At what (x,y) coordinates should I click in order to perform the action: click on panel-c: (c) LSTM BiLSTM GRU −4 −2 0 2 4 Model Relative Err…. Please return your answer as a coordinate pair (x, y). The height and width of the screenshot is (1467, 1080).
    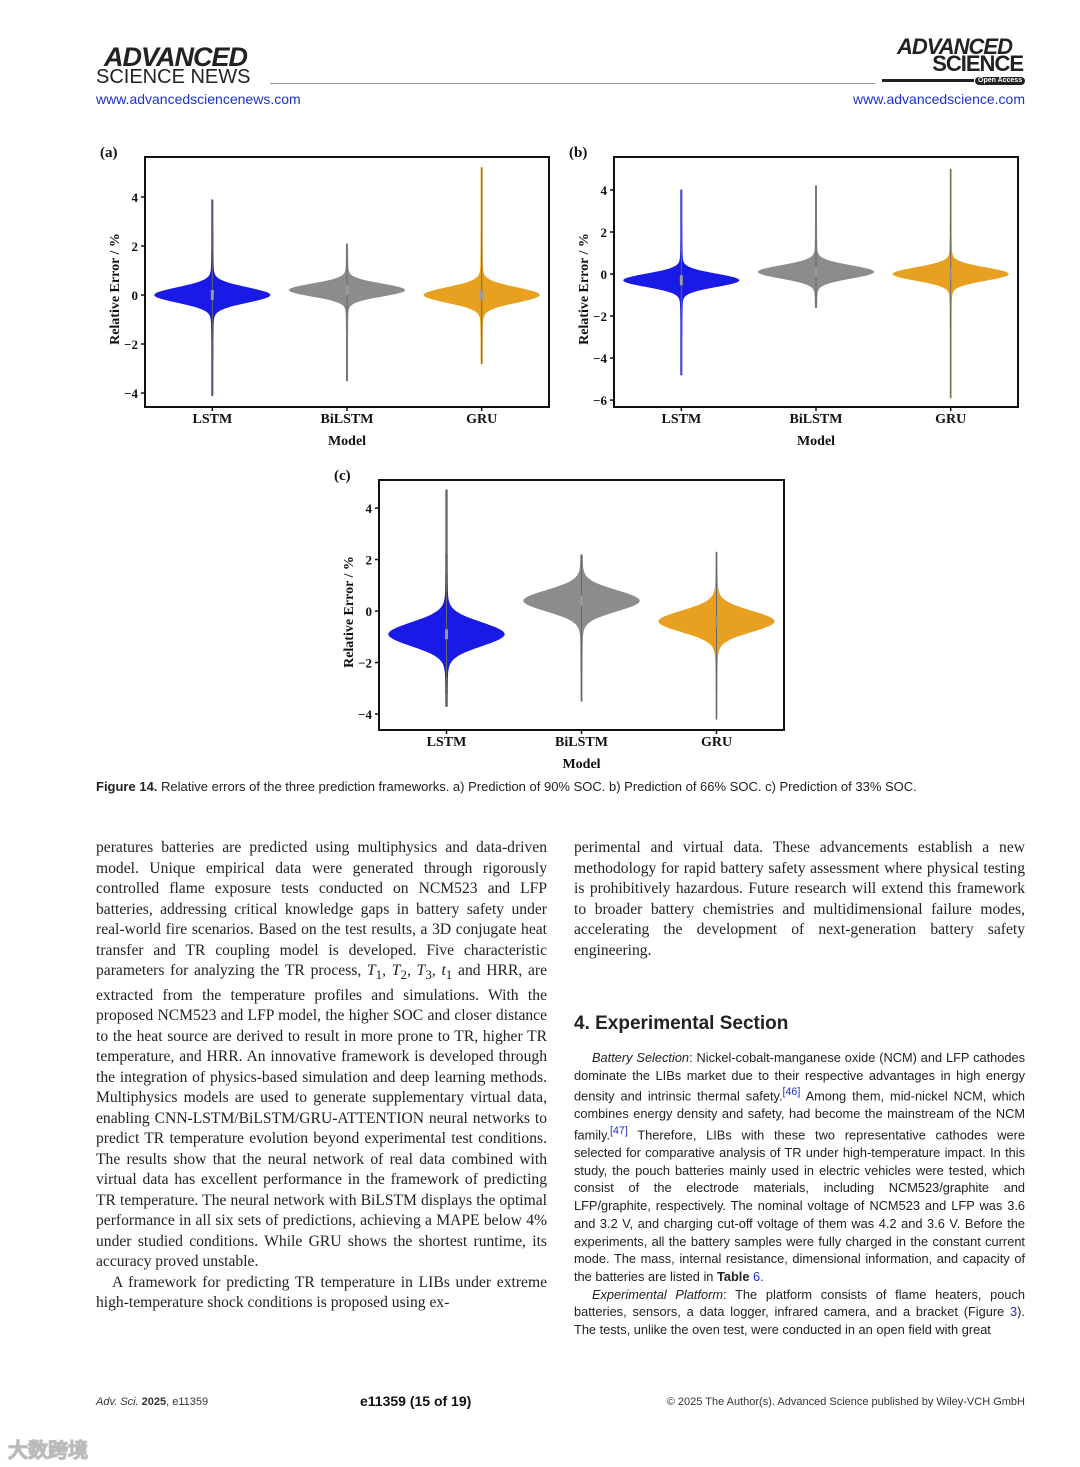
    Looking at the image, I should click on (559, 620).